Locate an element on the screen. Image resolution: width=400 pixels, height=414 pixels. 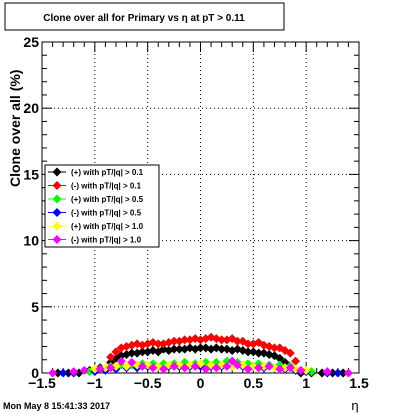
legend-box is located at coordinates (102, 206).